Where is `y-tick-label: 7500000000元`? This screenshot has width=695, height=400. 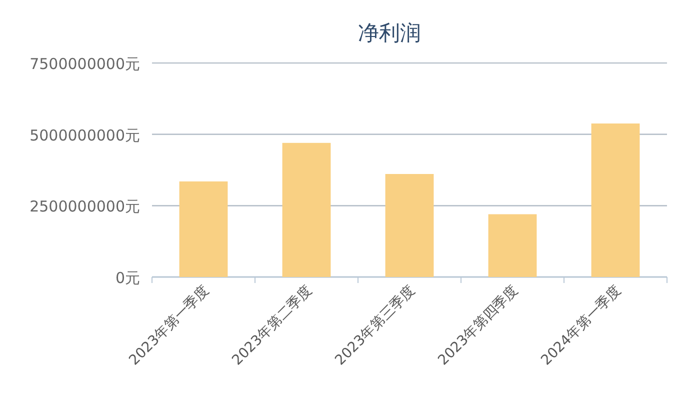
y-tick-label: 7500000000元 is located at coordinates (85, 64).